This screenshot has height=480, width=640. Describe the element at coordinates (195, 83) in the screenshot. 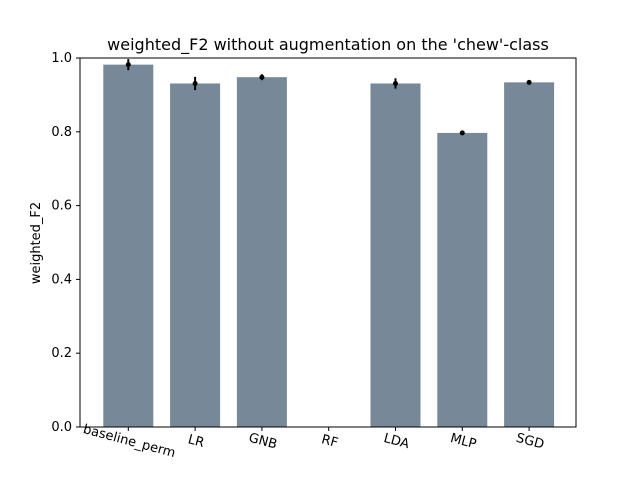

I see `mean-marker-LR` at that location.